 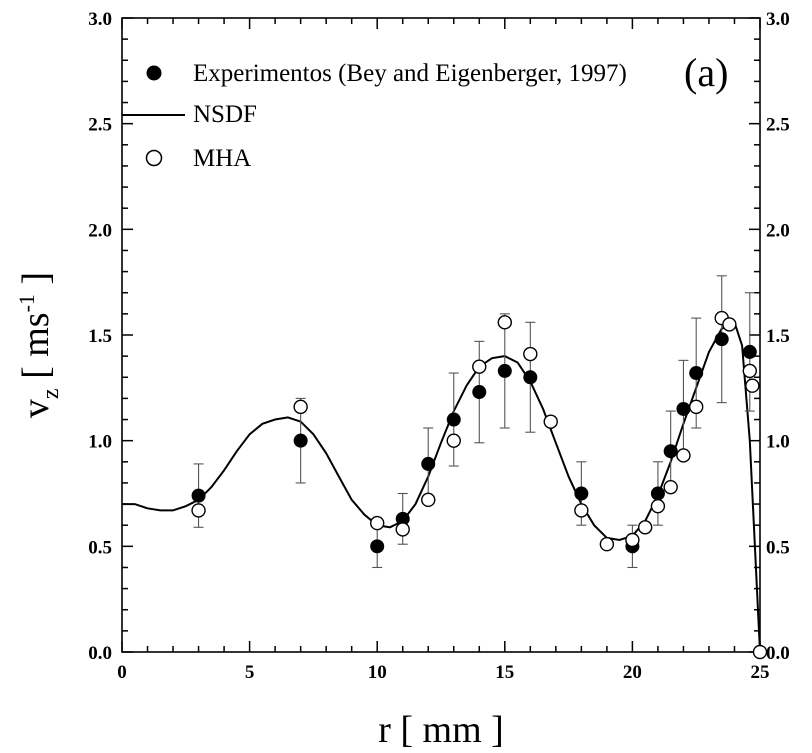 I want to click on legend-label-nsdf: NSDF, so click(x=225, y=114).